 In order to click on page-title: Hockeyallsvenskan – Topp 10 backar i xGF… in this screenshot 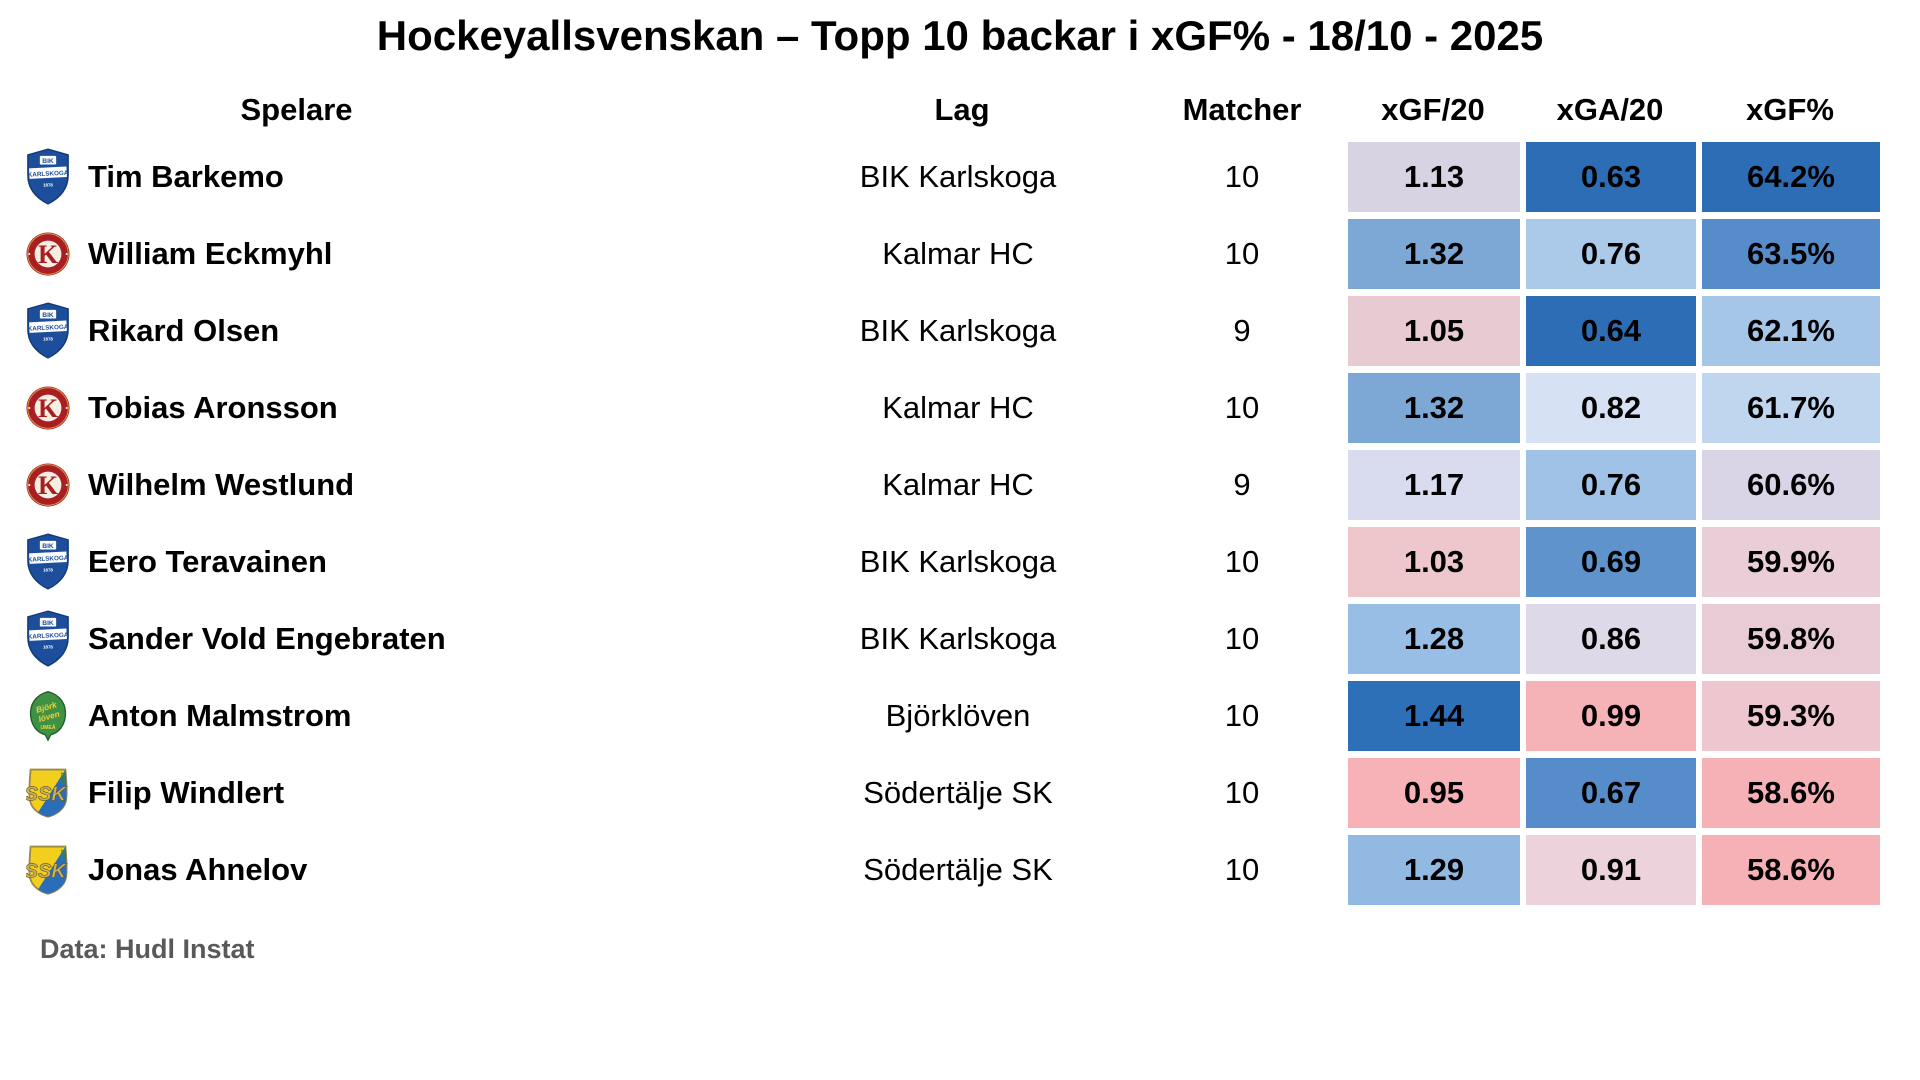, I will do `click(960, 35)`.